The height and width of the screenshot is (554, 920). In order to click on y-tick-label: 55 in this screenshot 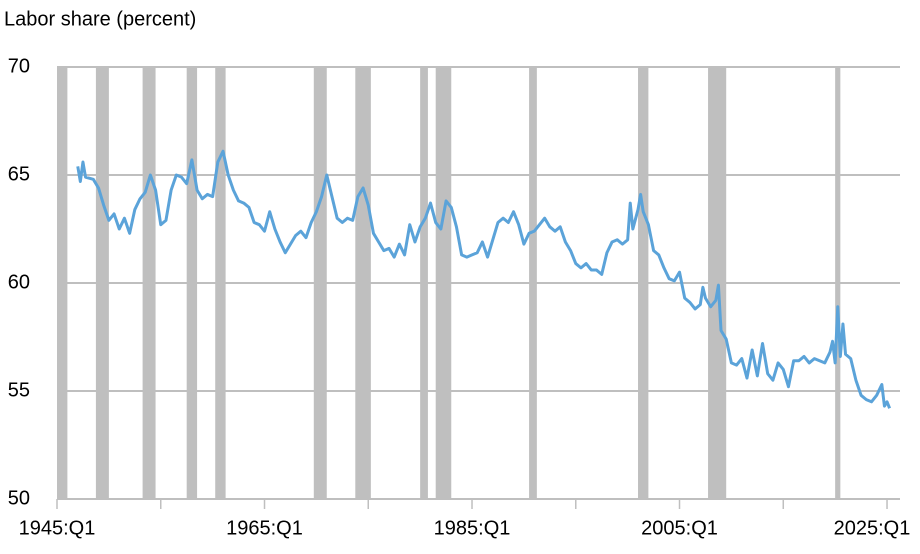, I will do `click(19, 390)`.